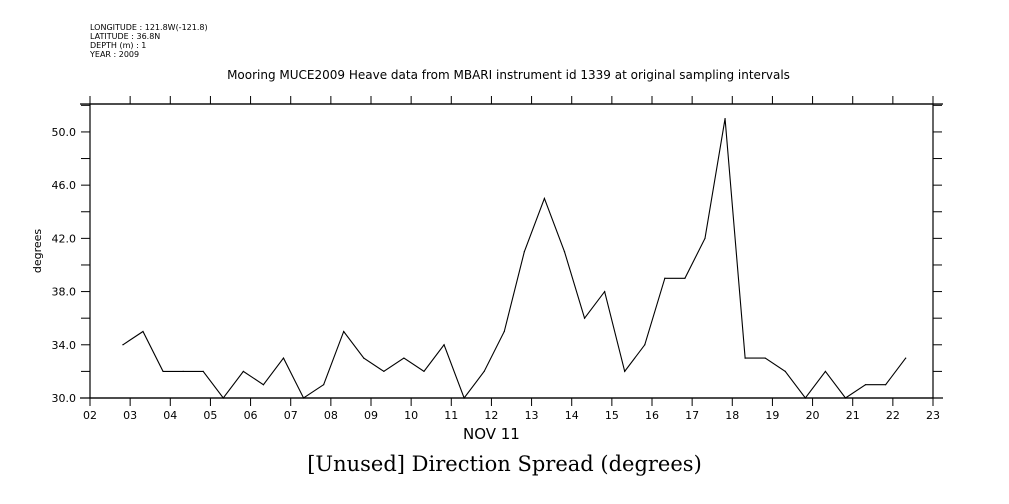 The image size is (1009, 504). I want to click on x-tick-label: 05, so click(210, 415).